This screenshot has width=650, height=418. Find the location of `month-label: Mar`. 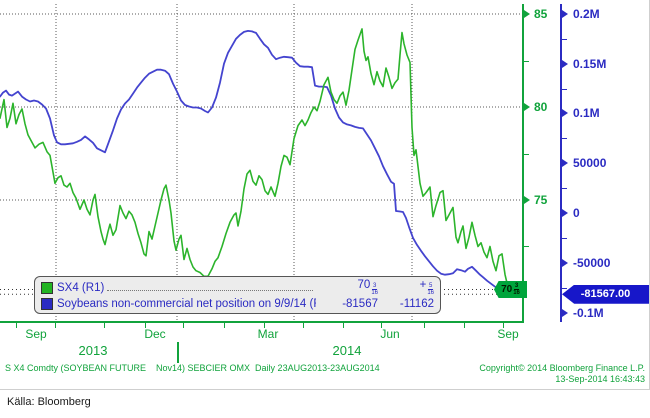

month-label: Mar is located at coordinates (268, 334).